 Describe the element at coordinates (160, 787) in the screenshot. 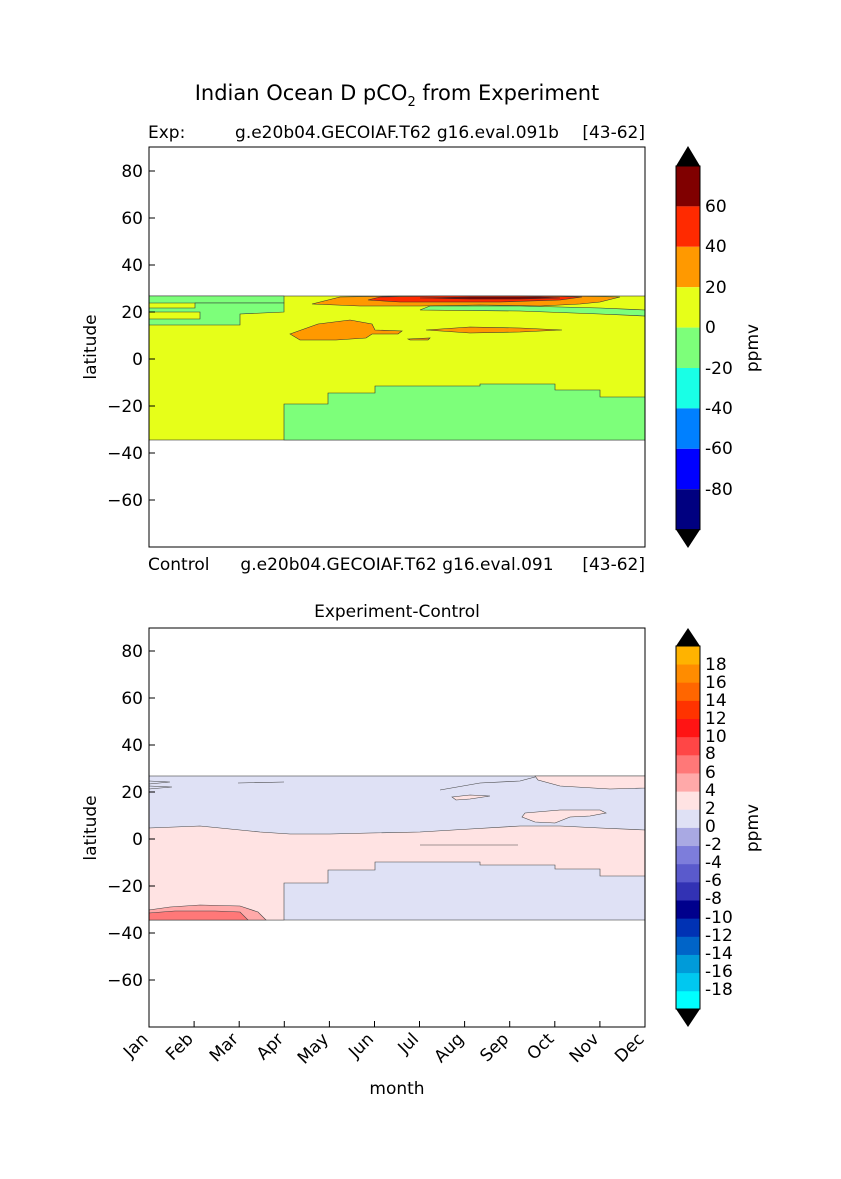

I see `bottom-line-west-b` at that location.